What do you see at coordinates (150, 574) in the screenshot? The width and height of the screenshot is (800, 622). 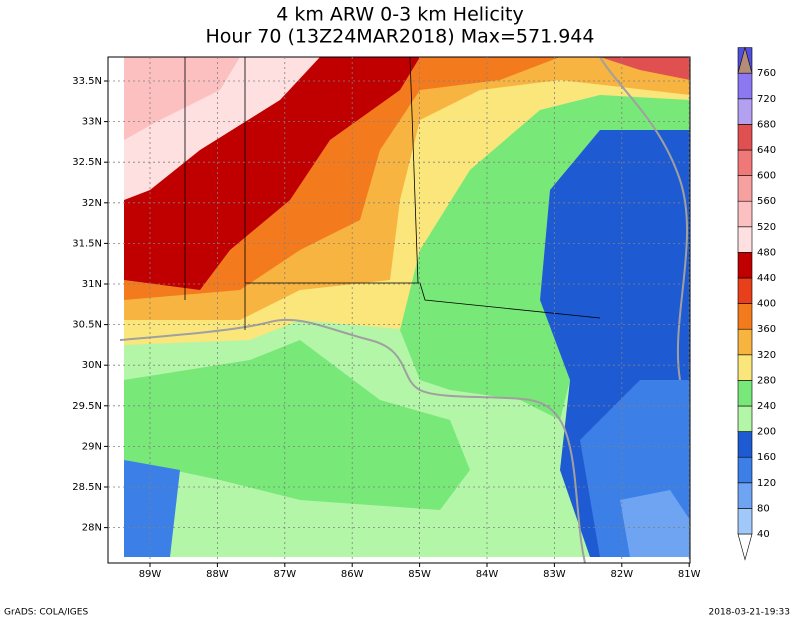 I see `lon-label: 89W` at bounding box center [150, 574].